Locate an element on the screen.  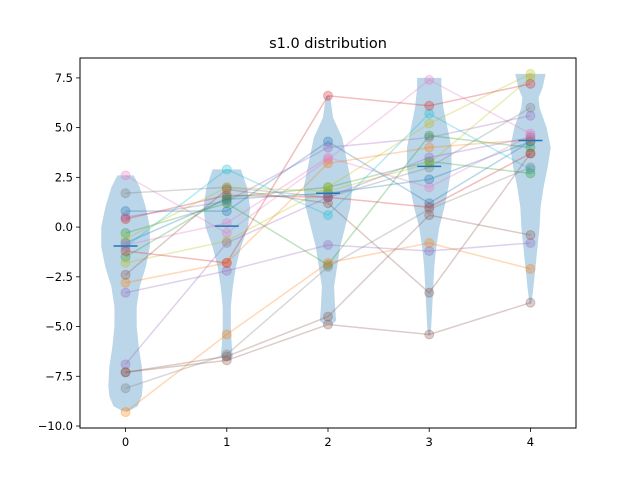
x-tick-label: 2 is located at coordinates (327, 442).